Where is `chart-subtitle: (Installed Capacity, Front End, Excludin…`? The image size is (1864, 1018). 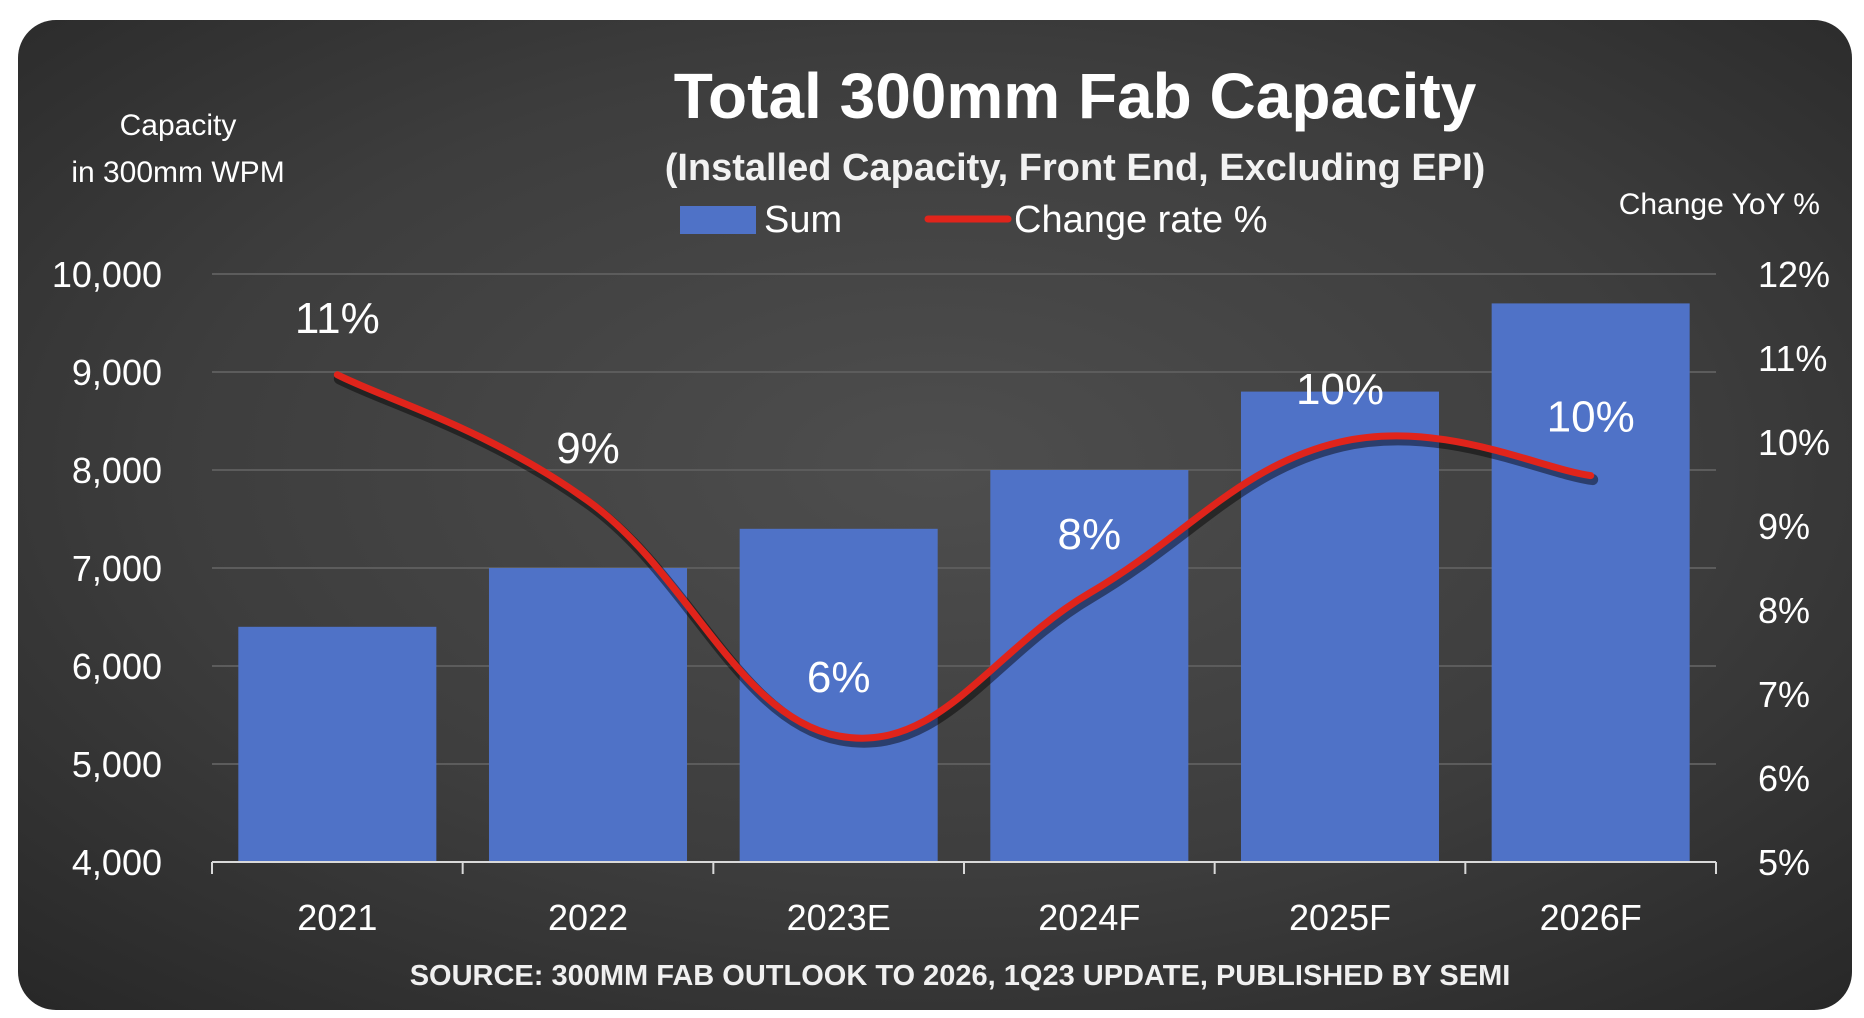
chart-subtitle: (Installed Capacity, Front End, Excludin… is located at coordinates (1075, 168).